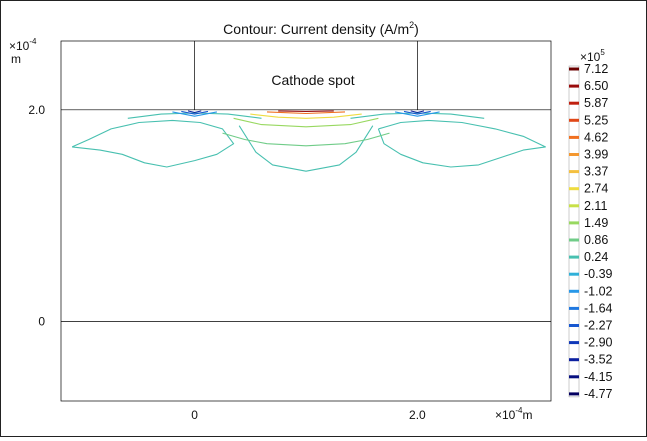 The width and height of the screenshot is (647, 441). What do you see at coordinates (416, 29) in the screenshot?
I see `title-suffix: )` at bounding box center [416, 29].